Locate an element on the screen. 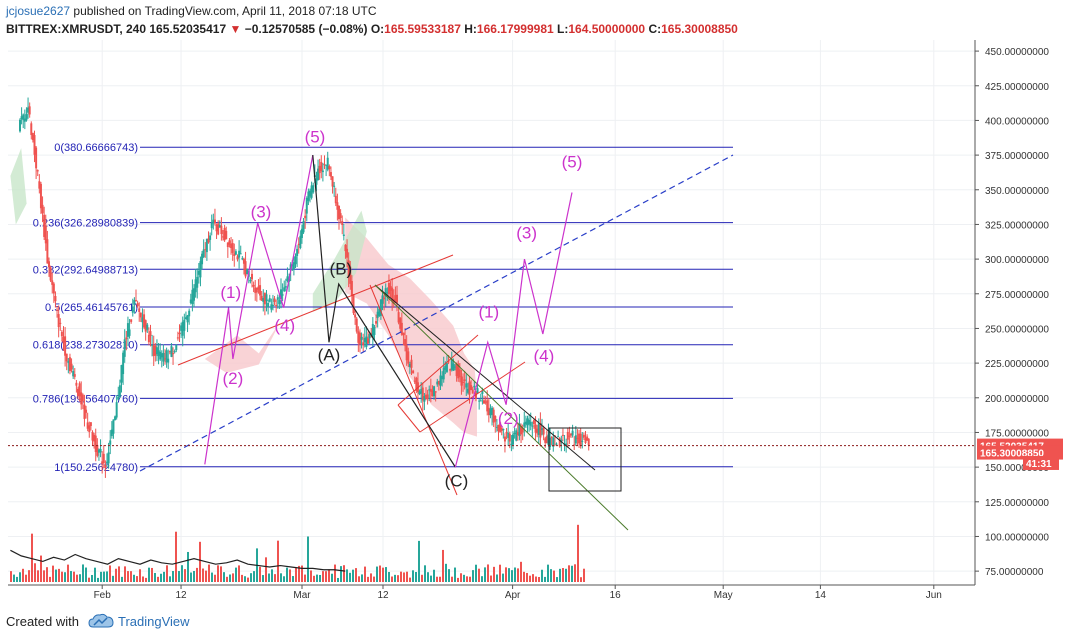 Image resolution: width=1067 pixels, height=639 pixels. y-tick-label: 400.00000000 is located at coordinates (1017, 121).